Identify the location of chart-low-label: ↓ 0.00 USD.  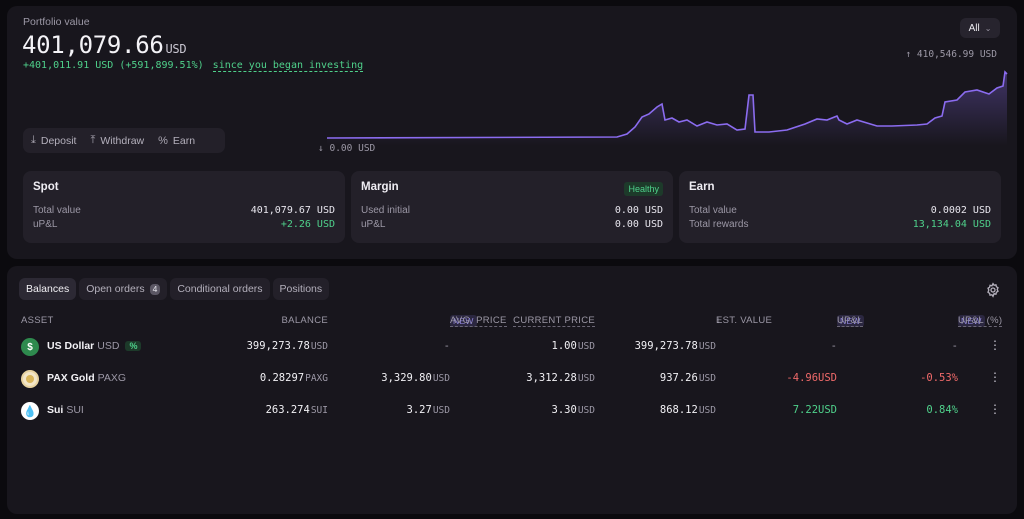
(346, 148).